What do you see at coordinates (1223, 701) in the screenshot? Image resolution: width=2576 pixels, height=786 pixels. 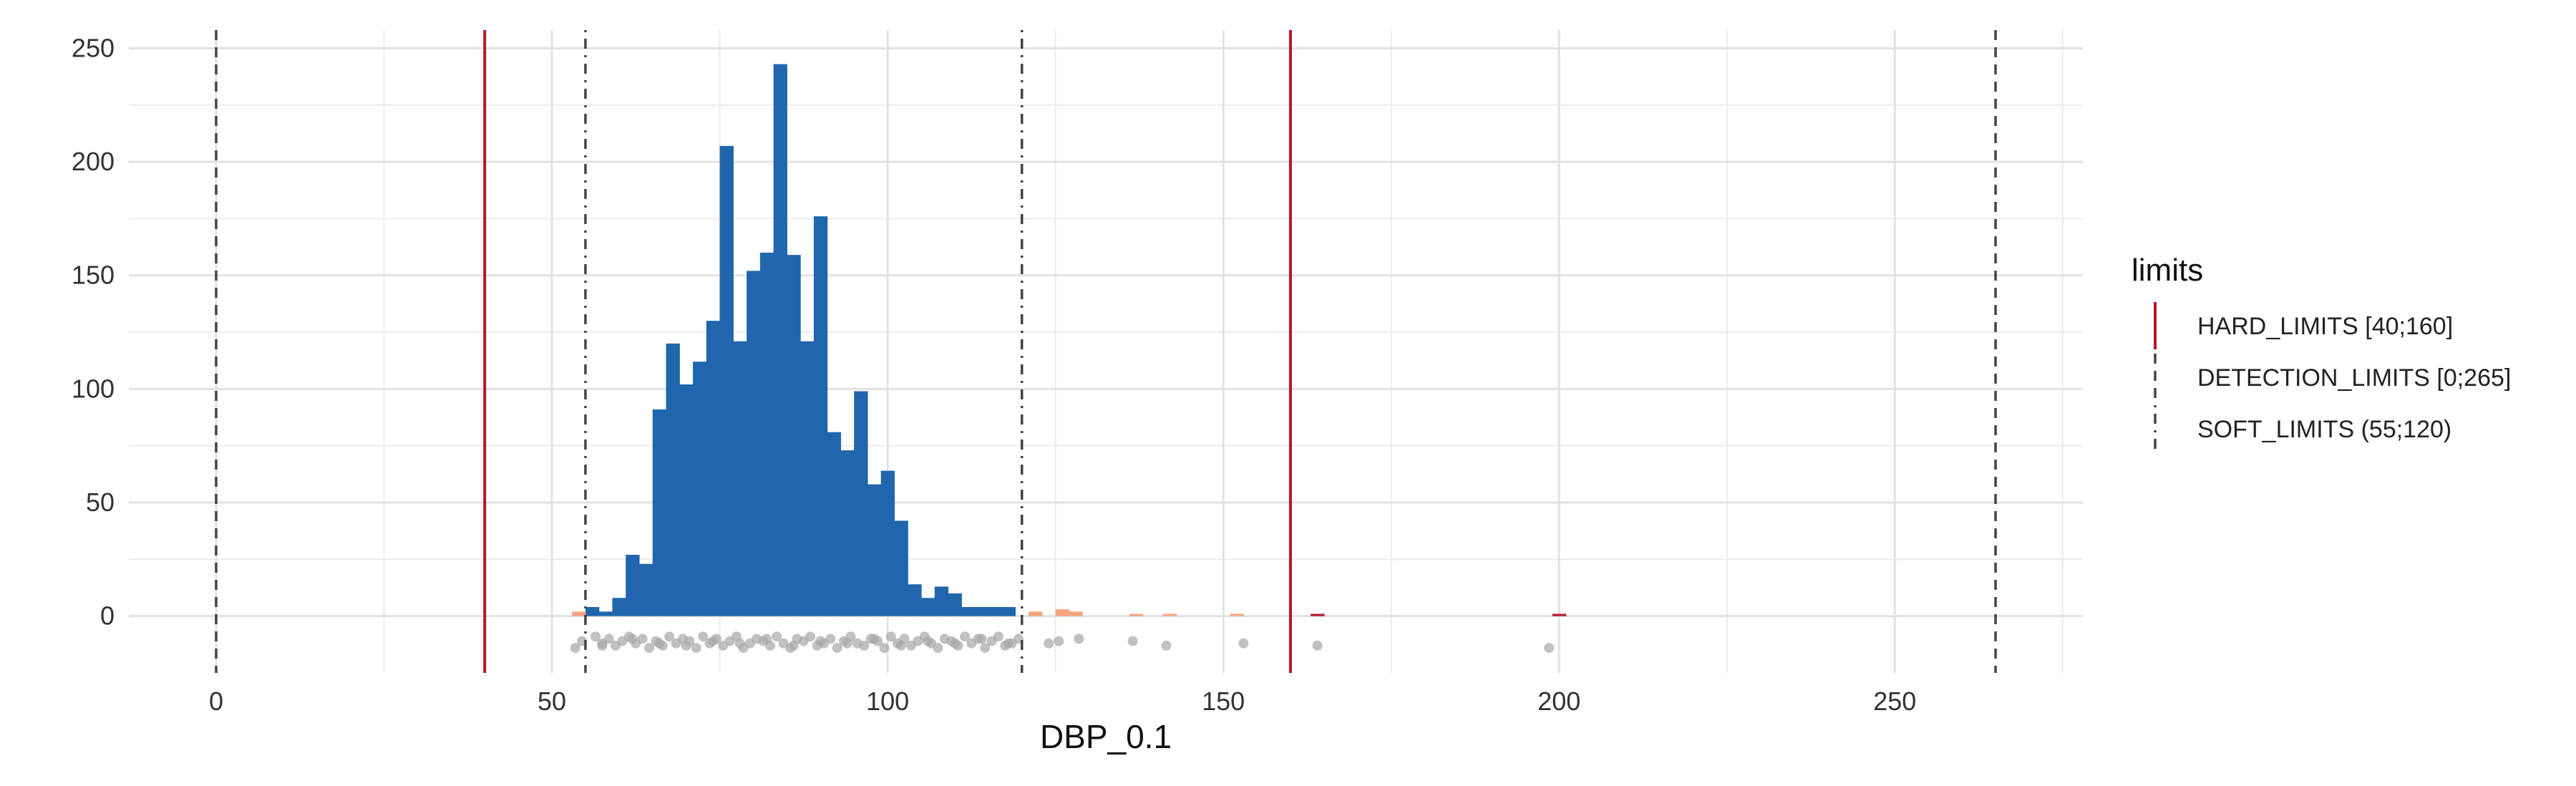 I see `x-tick-label: 150` at bounding box center [1223, 701].